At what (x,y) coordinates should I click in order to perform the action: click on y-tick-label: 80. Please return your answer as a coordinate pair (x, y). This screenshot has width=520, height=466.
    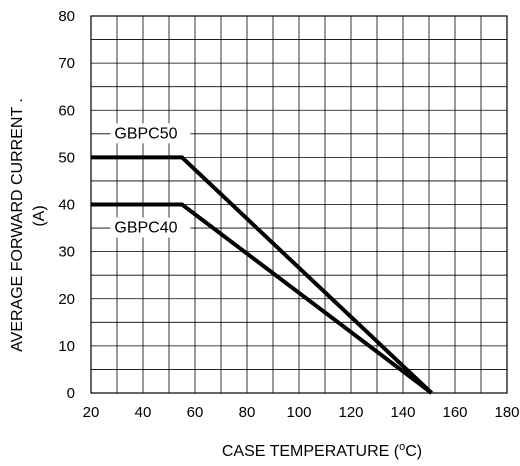
    Looking at the image, I should click on (66, 16).